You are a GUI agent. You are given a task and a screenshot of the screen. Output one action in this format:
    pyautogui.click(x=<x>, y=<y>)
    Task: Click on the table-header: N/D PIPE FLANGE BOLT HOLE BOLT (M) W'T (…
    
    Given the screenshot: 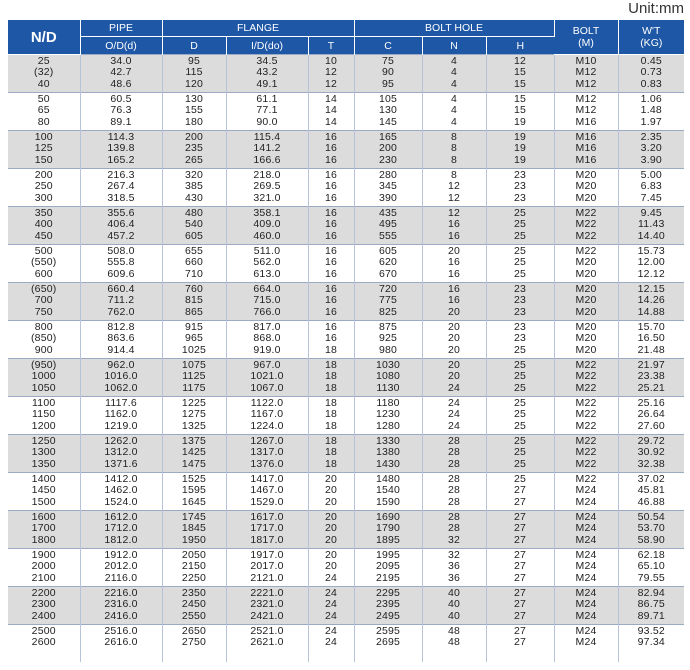 What is the action you would take?
    pyautogui.click(x=346, y=37)
    